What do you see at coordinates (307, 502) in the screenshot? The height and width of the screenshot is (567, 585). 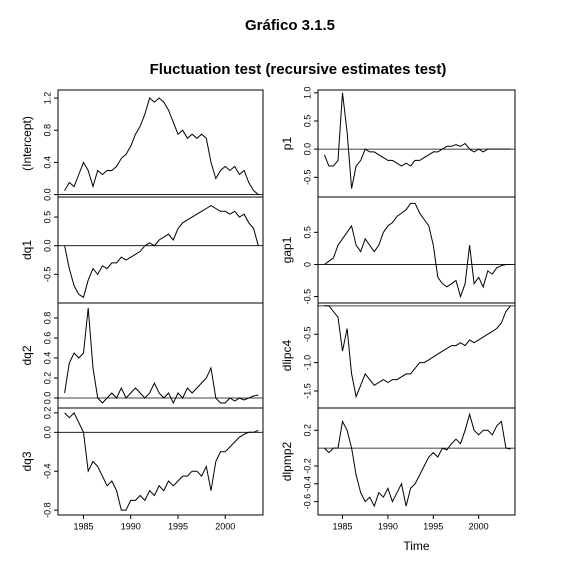 I see `y-tick-label: -0.6` at bounding box center [307, 502].